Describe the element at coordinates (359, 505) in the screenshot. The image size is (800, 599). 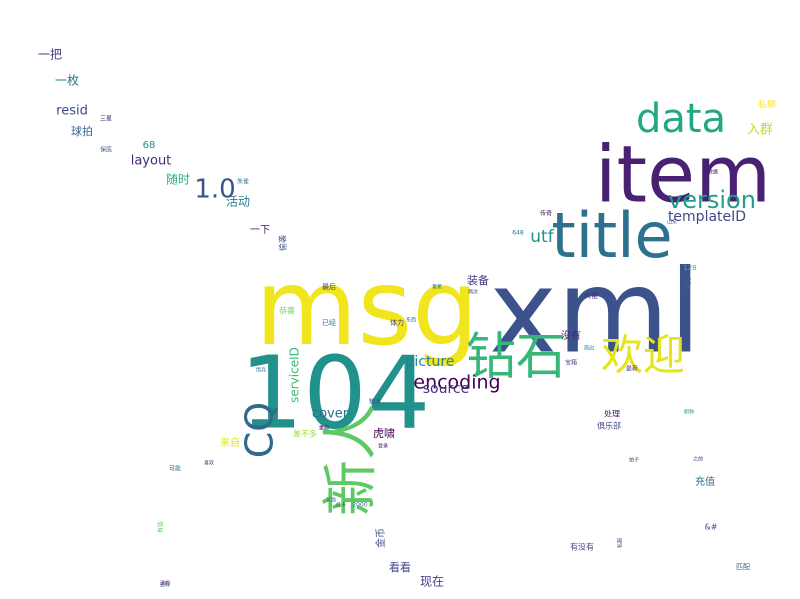
I see `word-cloud-word: 2000` at that location.